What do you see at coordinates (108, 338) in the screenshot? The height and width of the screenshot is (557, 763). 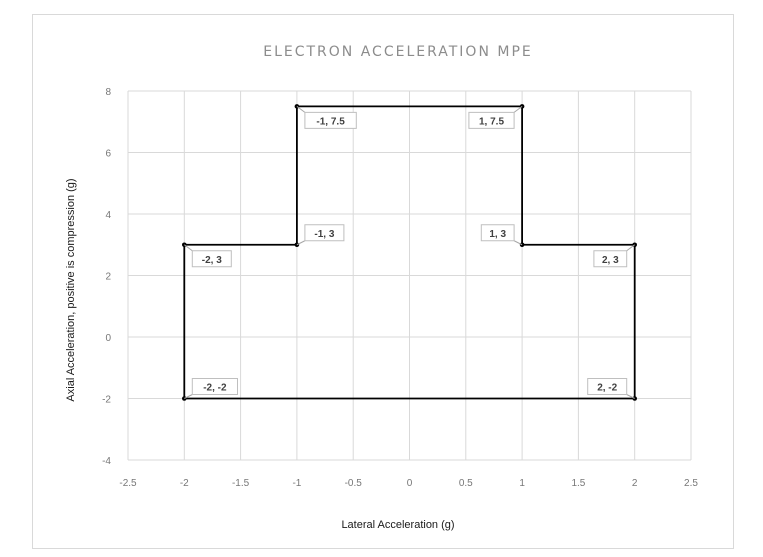 I see `y-tick-label: 0` at bounding box center [108, 338].